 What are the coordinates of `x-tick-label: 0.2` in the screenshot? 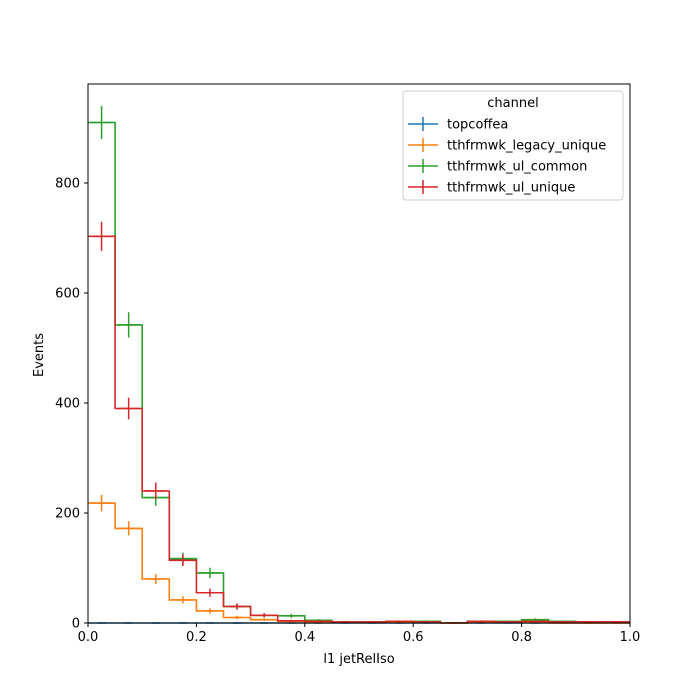 It's located at (196, 637).